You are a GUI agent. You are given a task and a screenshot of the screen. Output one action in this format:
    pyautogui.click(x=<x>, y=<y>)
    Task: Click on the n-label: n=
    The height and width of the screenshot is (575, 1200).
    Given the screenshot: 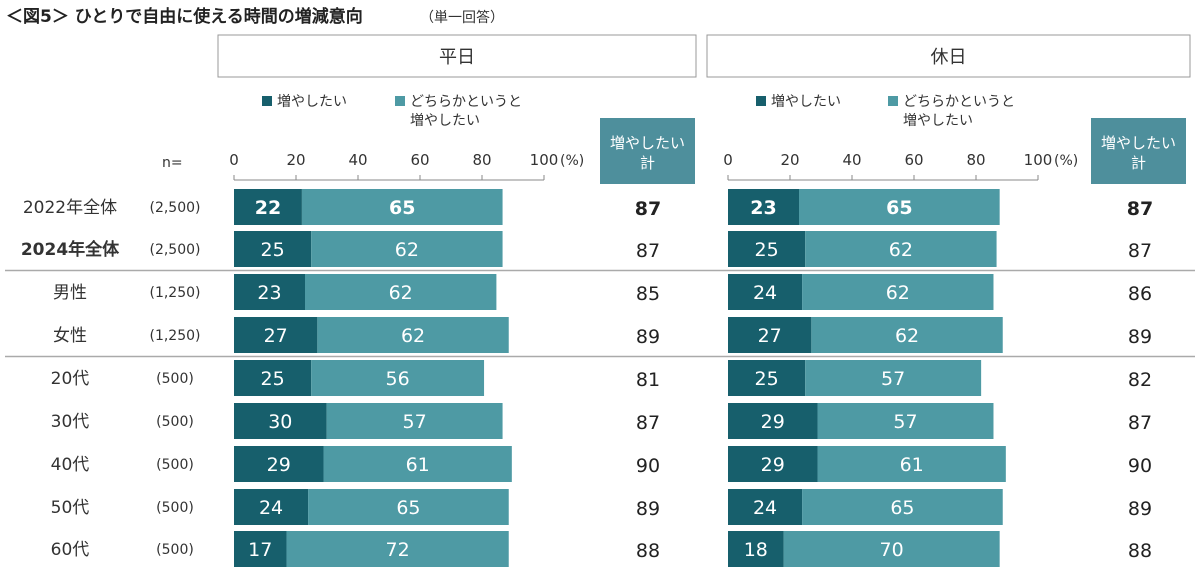 What is the action you would take?
    pyautogui.click(x=172, y=163)
    